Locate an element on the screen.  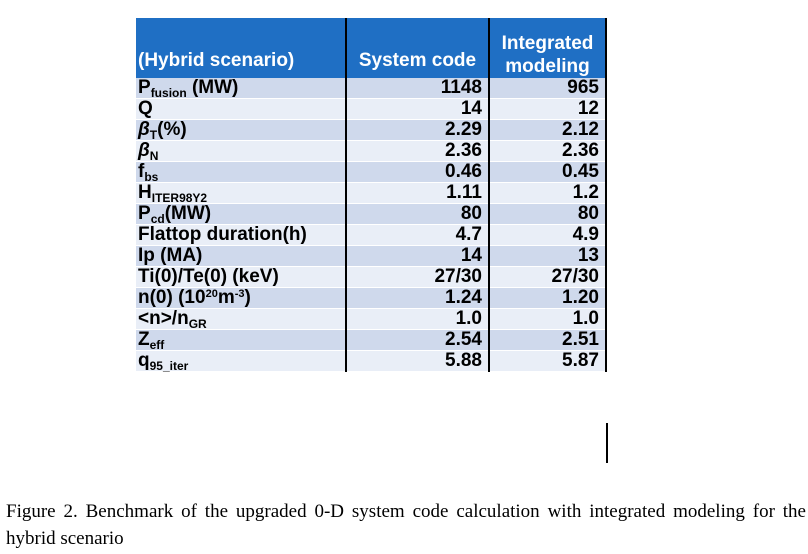
row-label-label-rest: m is located at coordinates (226, 297).